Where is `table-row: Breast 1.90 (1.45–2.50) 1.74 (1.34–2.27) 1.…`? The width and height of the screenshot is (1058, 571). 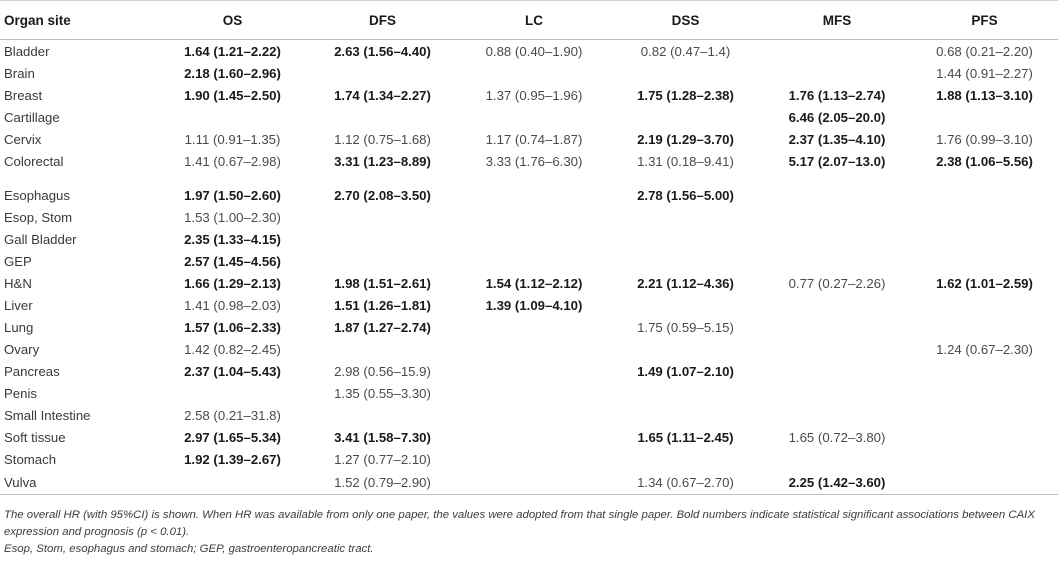
table-row: Breast 1.90 (1.45–2.50) 1.74 (1.34–2.27) 1.… is located at coordinates (529, 95).